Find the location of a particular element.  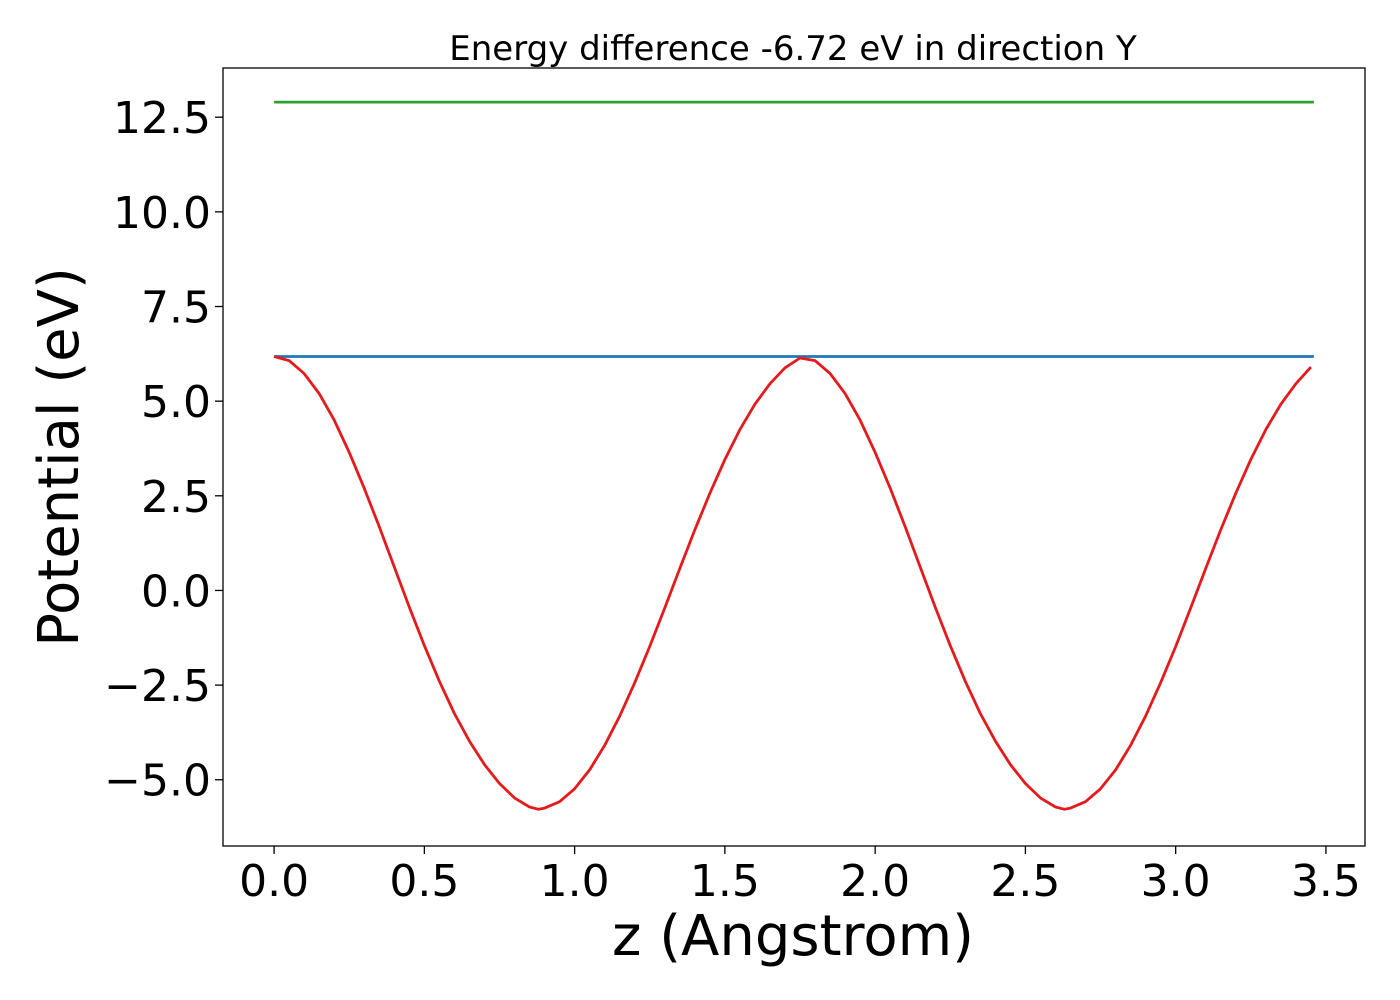

x-axis: 0.0 0.5 1.0 1.5 2.0 2.5 3.0 3.5 is located at coordinates (800, 876).